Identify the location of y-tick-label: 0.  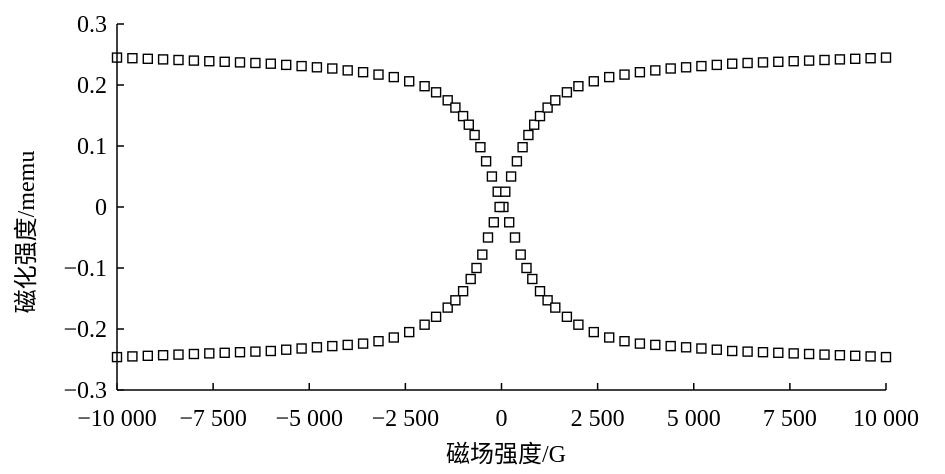
(101, 208).